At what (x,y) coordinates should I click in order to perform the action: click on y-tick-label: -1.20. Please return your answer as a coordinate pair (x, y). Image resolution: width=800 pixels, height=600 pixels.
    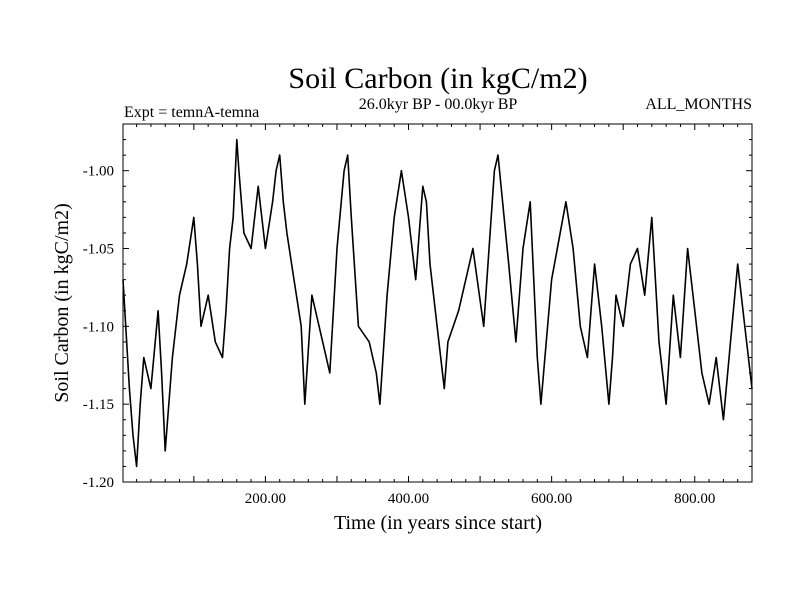
    Looking at the image, I should click on (98, 483).